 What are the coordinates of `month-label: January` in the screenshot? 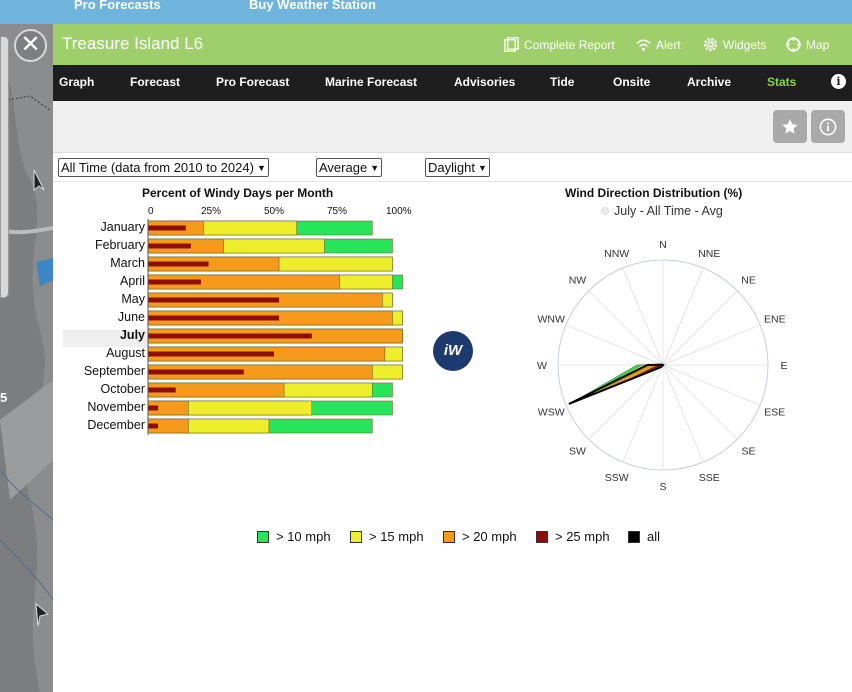 It's located at (122, 227).